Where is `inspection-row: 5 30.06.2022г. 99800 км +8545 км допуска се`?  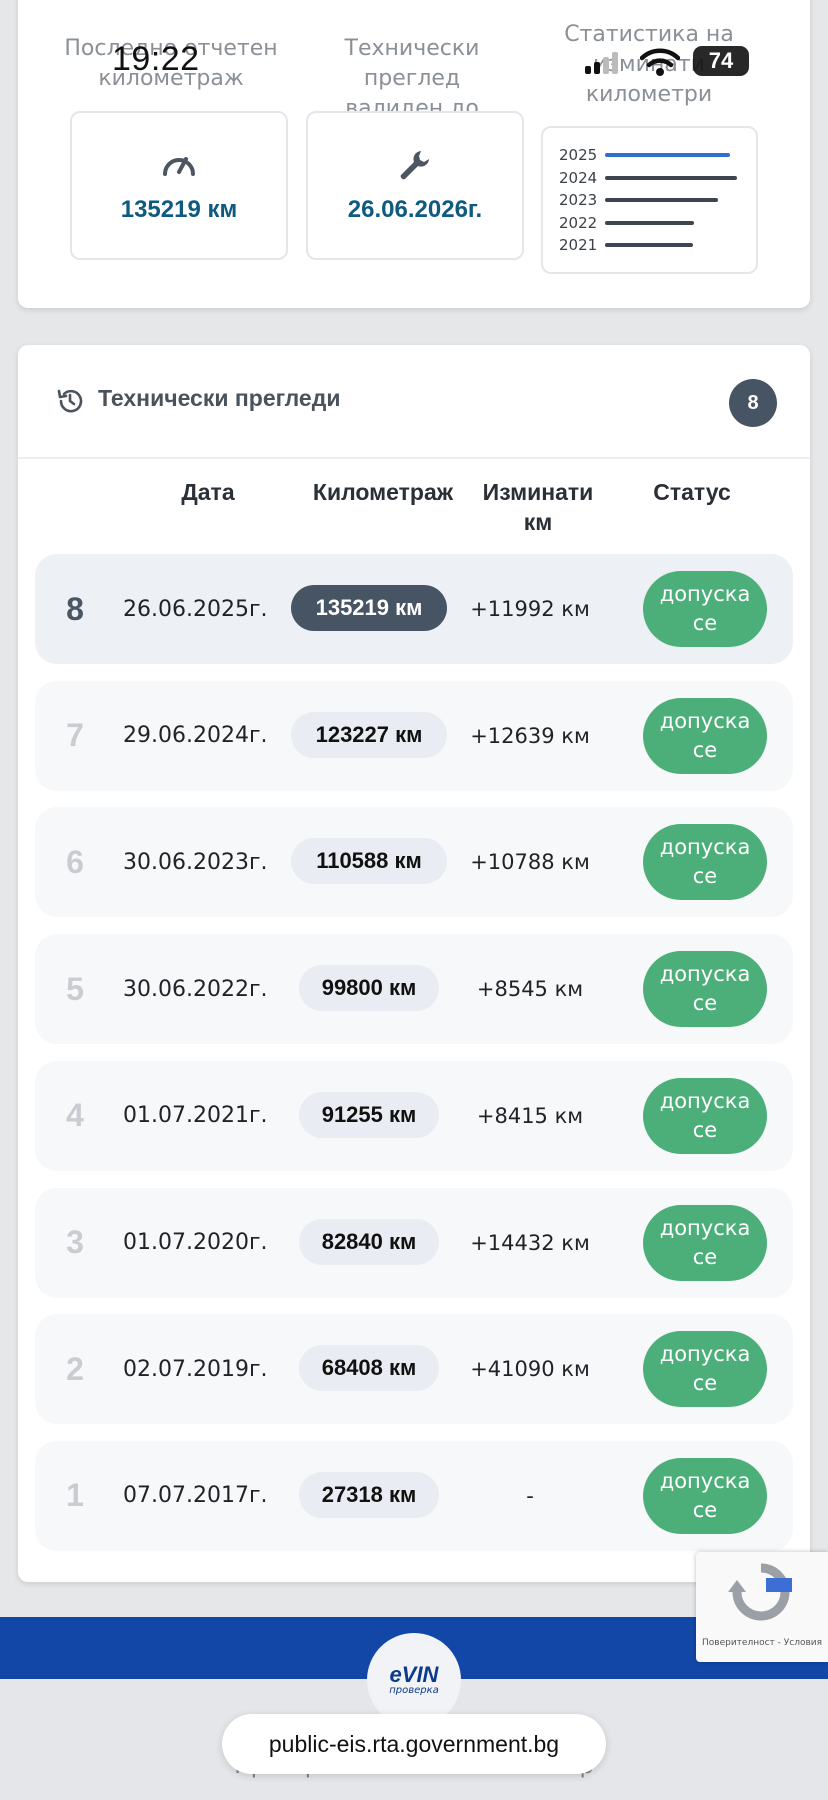
inspection-row: 5 30.06.2022г. 99800 км +8545 км допуска се is located at coordinates (414, 989).